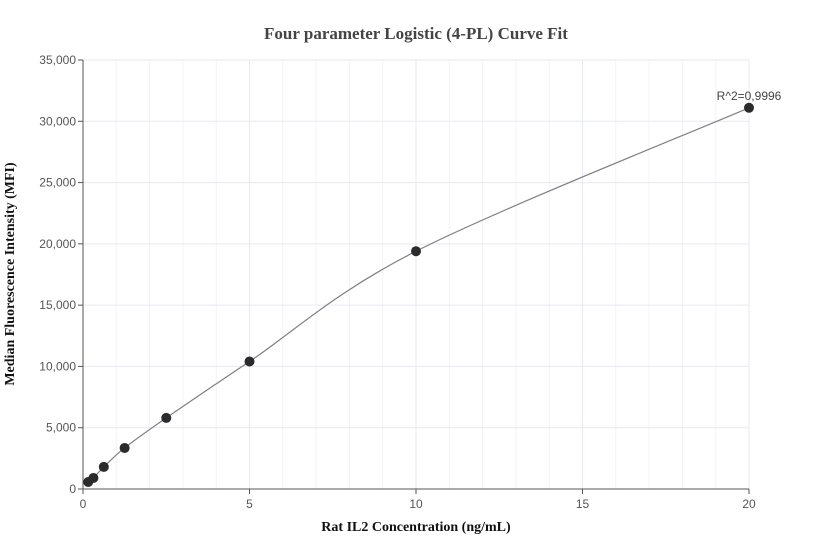 The width and height of the screenshot is (832, 560). I want to click on y-tick-label: 25,000, so click(57, 183).